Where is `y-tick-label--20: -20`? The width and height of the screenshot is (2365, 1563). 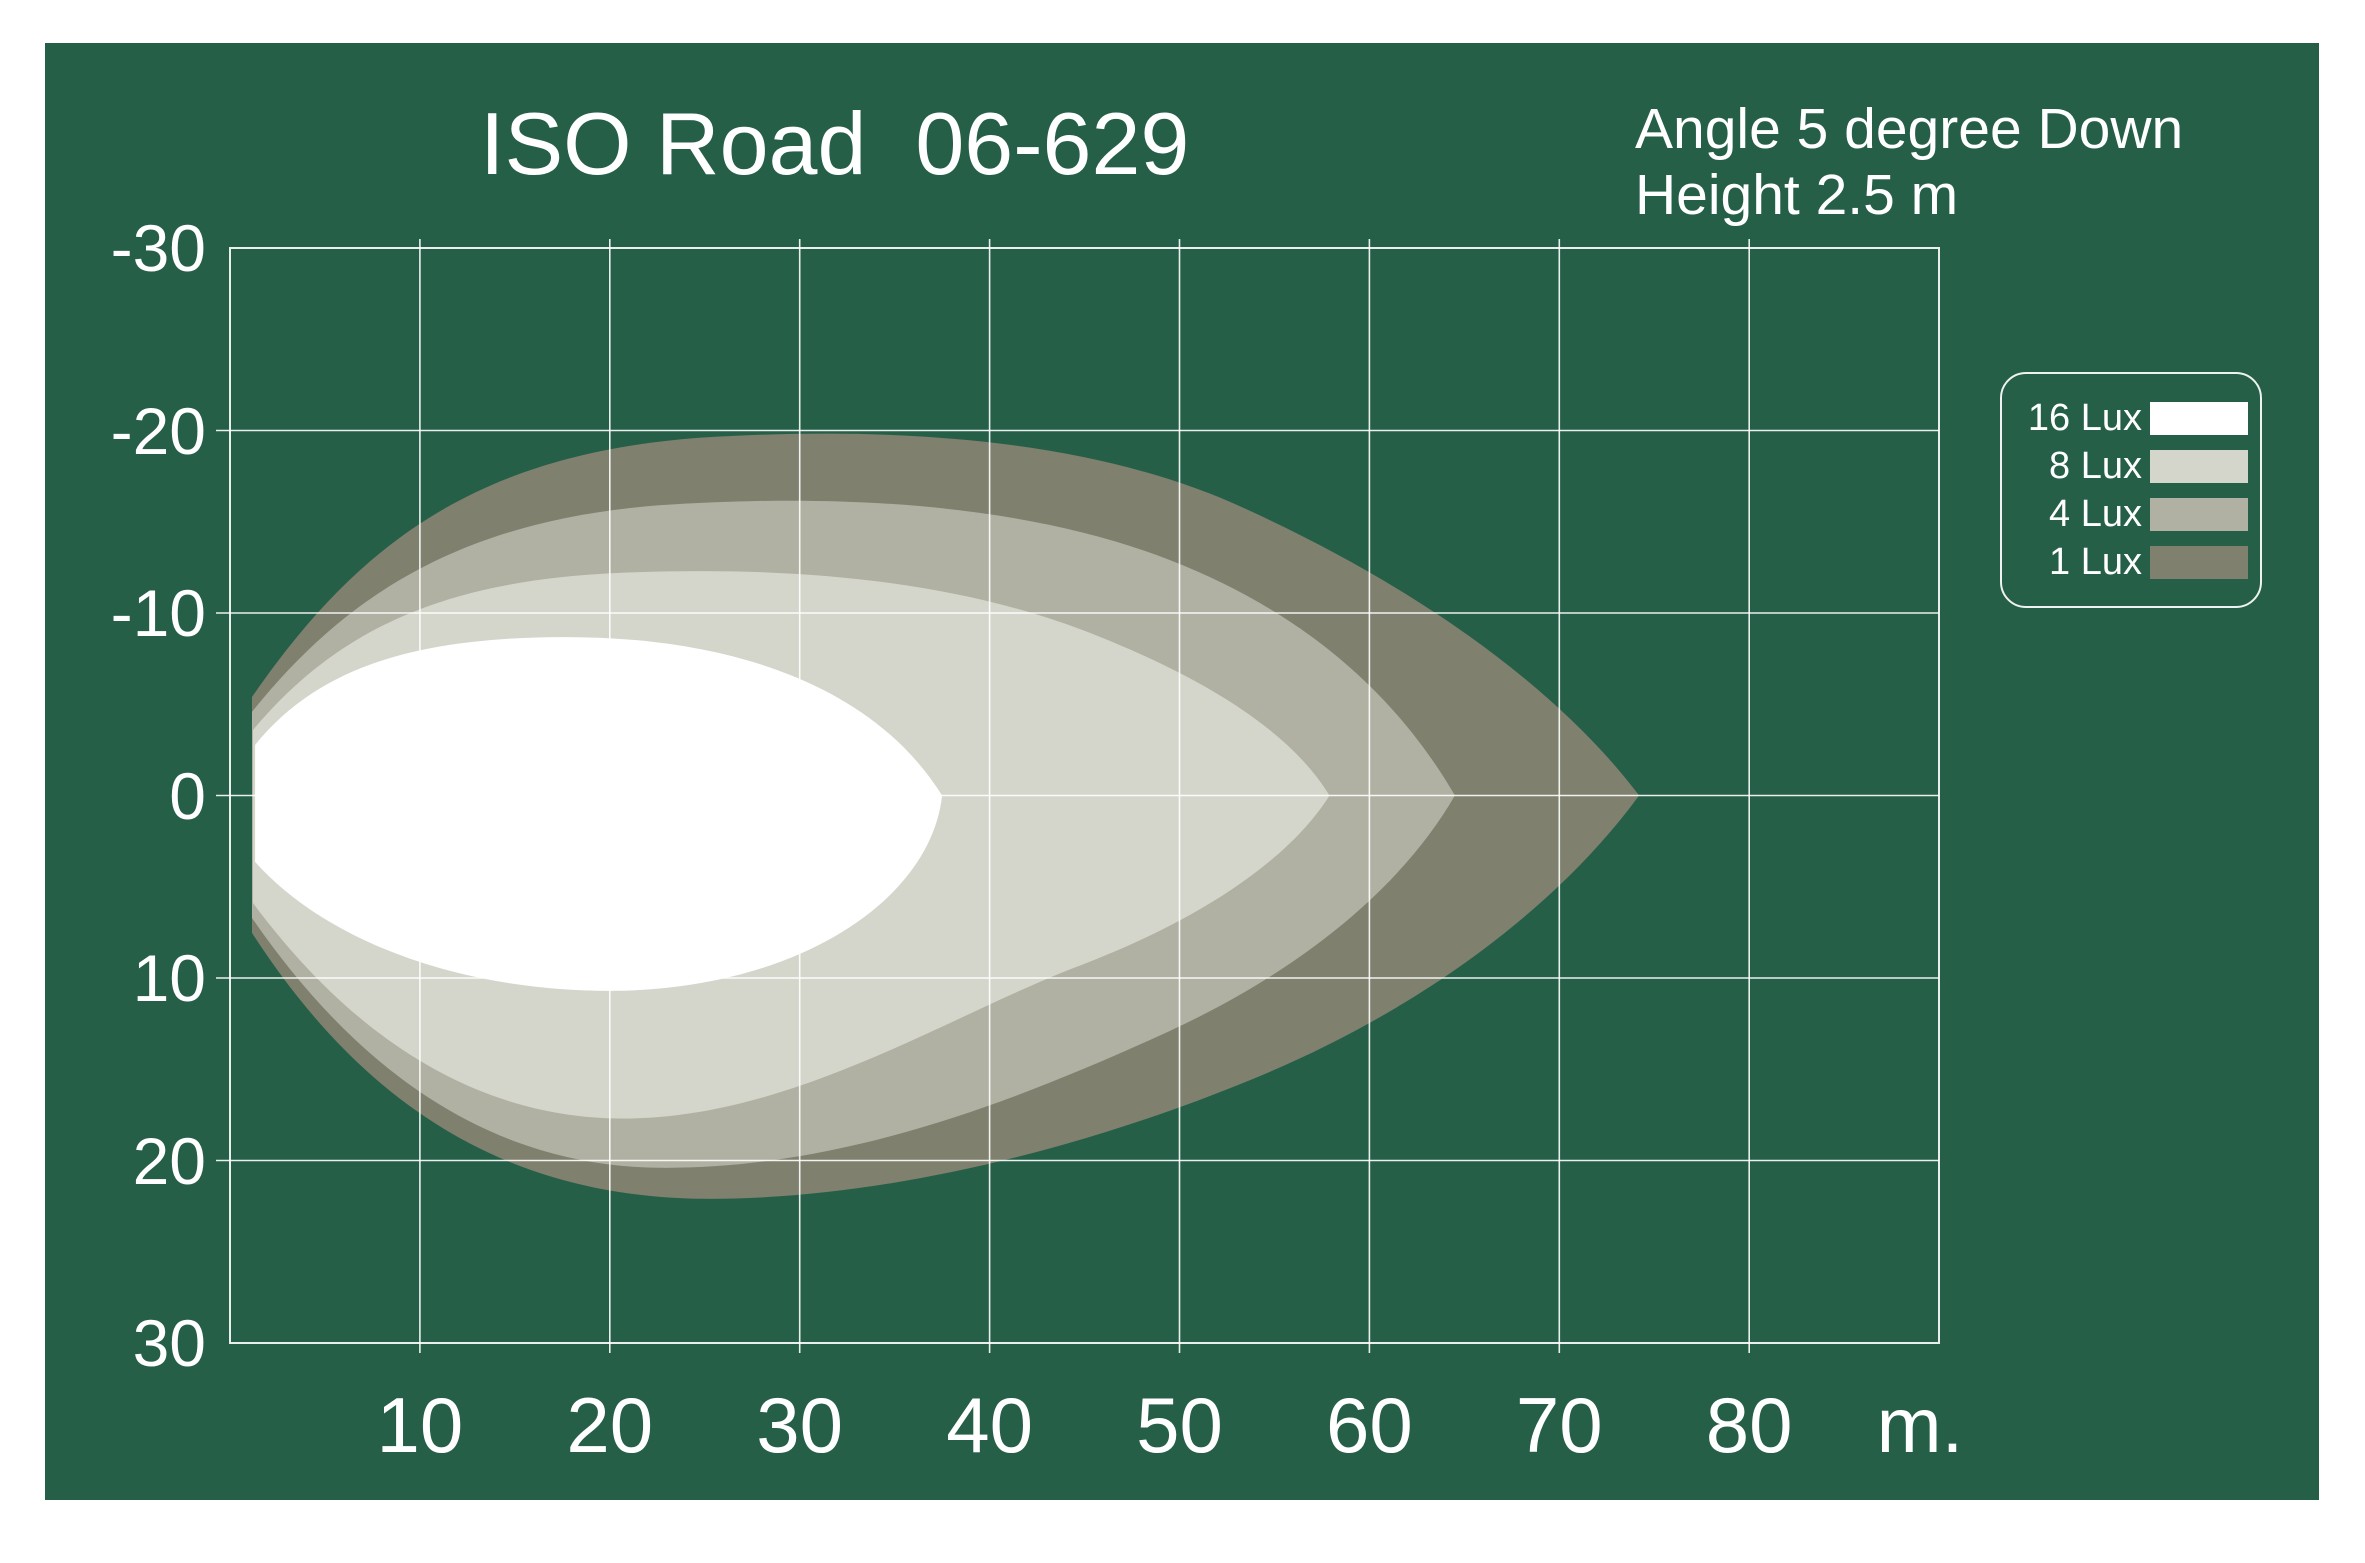 y-tick-label--20: -20 is located at coordinates (158, 430).